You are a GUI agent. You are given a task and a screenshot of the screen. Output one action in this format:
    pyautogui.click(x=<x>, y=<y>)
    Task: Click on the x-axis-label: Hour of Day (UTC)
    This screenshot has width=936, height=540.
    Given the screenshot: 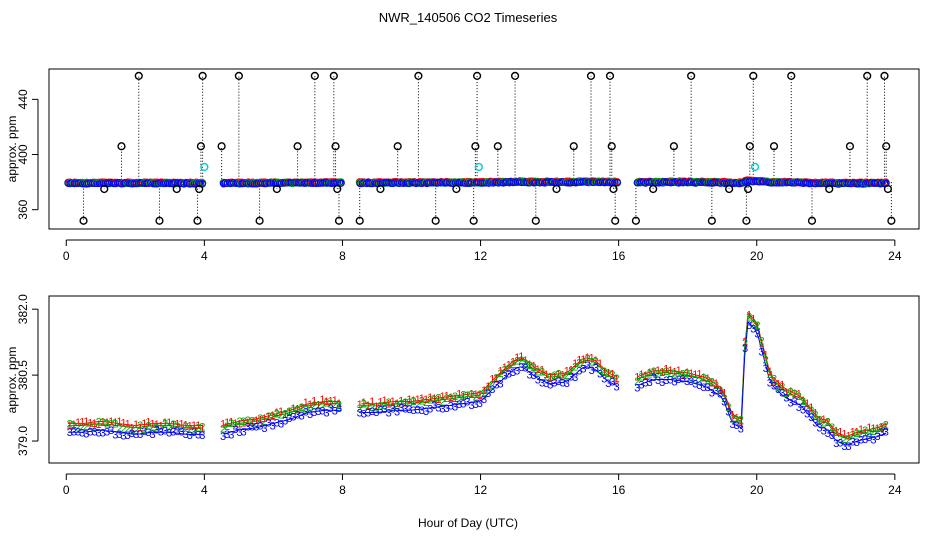 What is the action you would take?
    pyautogui.click(x=468, y=523)
    